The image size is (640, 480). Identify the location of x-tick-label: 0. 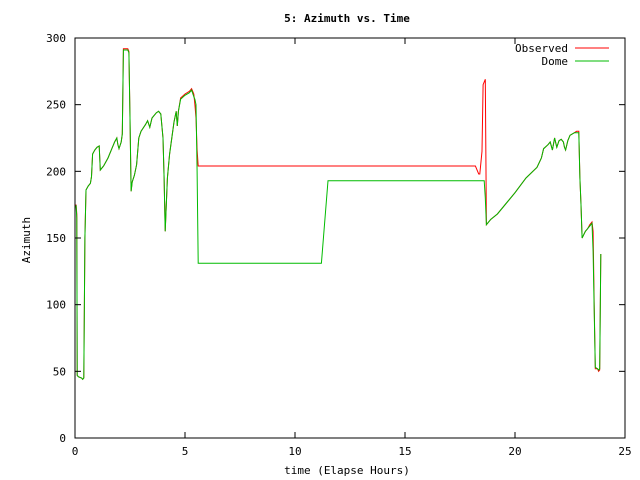
(75, 451).